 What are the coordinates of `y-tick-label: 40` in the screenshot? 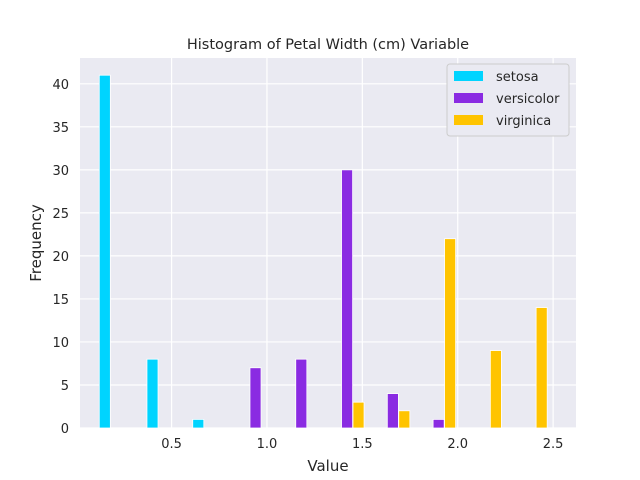 It's located at (60, 85).